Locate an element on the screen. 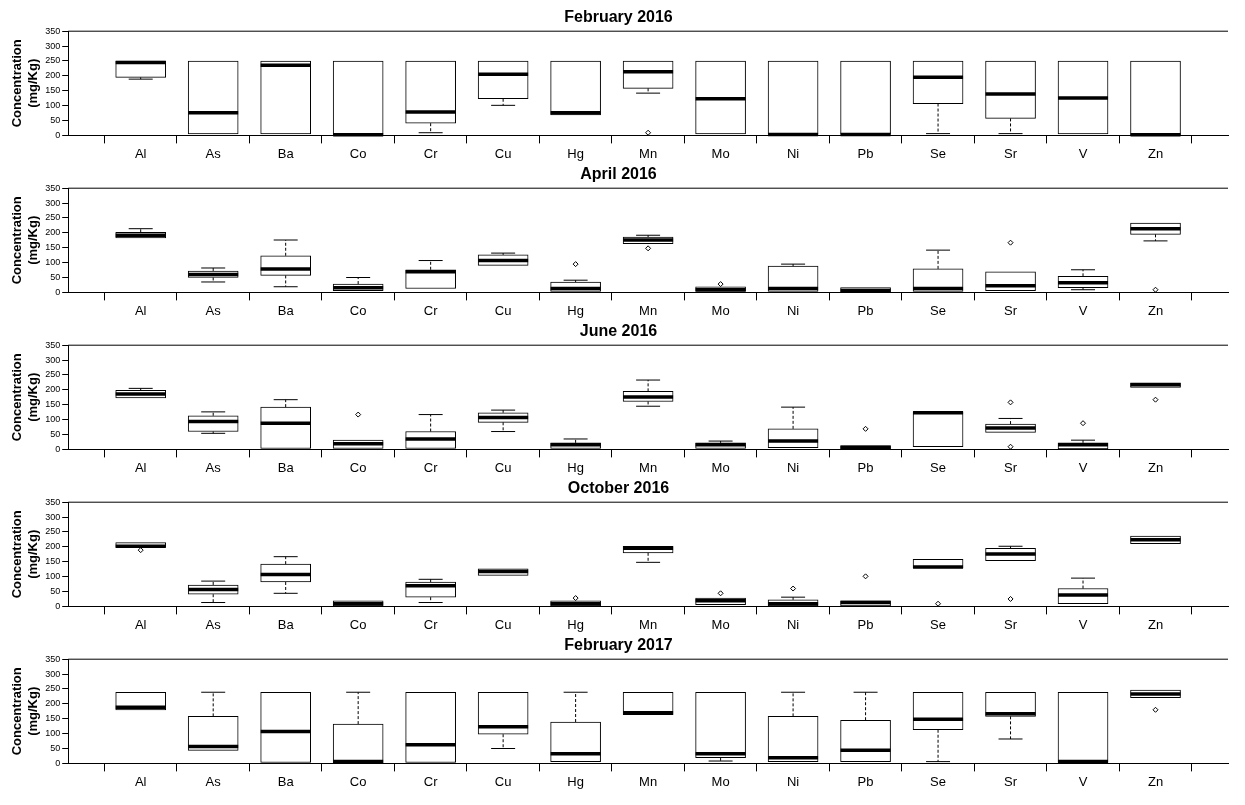  chart-title: June 2016 is located at coordinates (618, 331).